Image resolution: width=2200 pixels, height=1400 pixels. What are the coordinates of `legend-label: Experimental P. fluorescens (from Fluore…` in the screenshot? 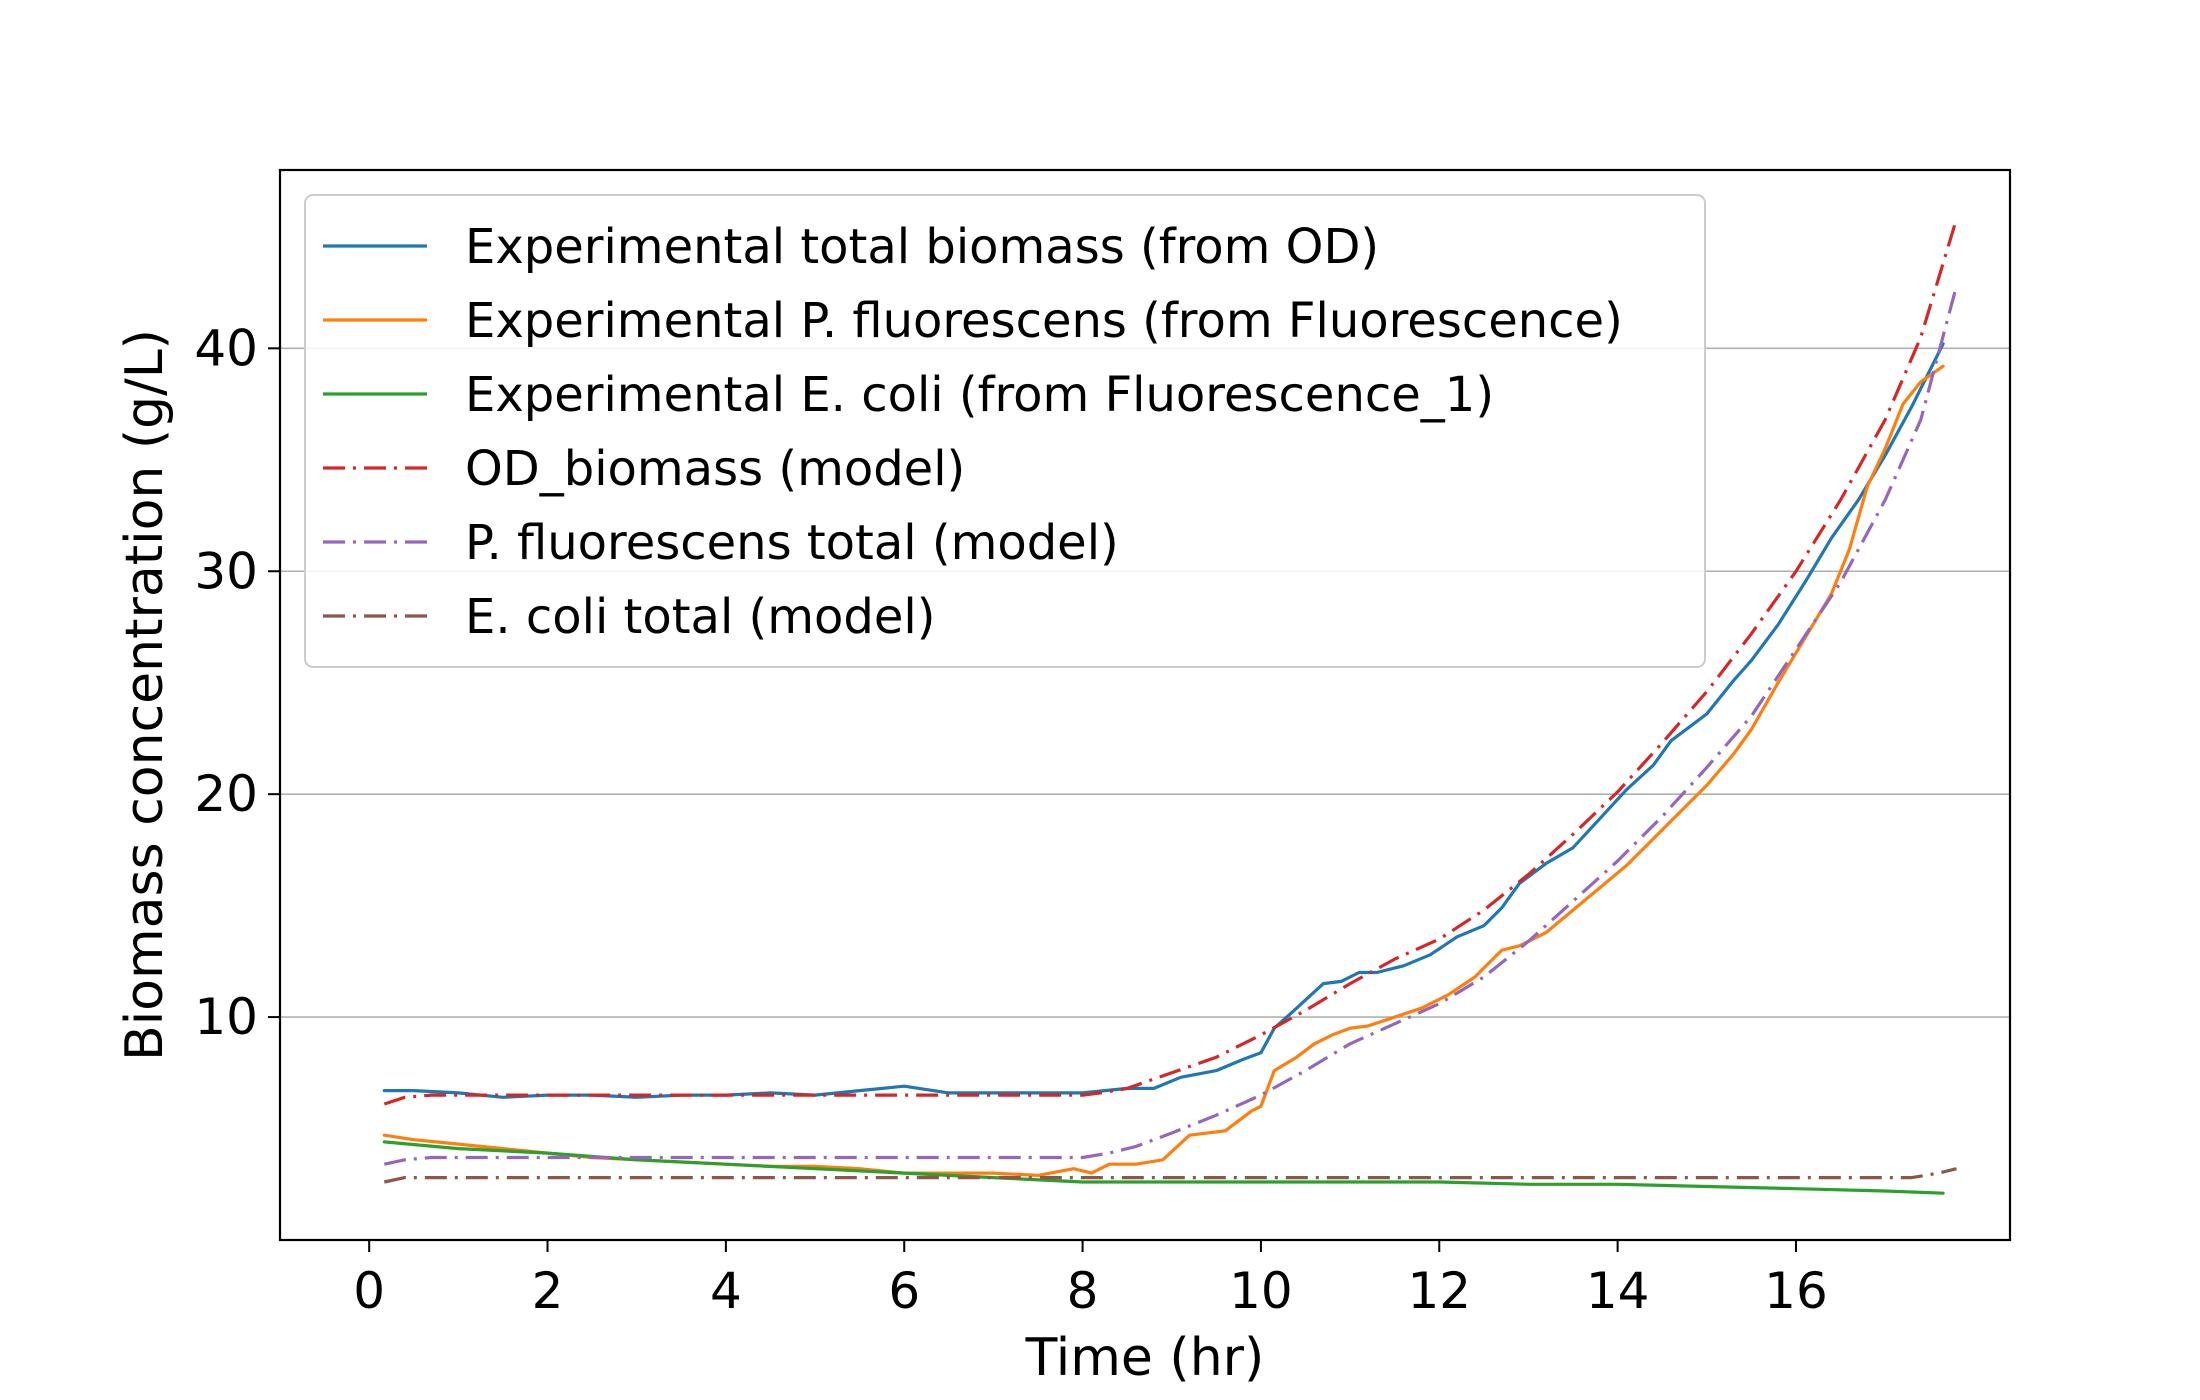 It's located at (1044, 321).